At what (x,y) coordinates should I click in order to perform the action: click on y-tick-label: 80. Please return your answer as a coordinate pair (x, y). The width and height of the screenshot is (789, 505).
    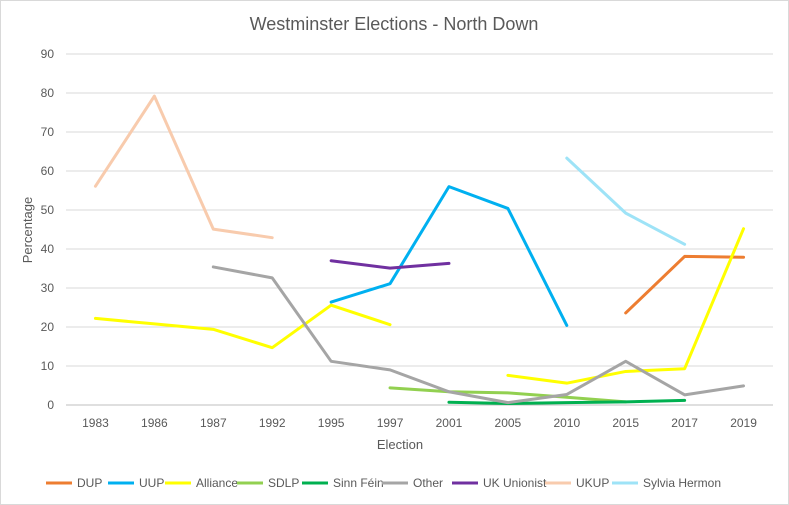
    Looking at the image, I should click on (48, 93).